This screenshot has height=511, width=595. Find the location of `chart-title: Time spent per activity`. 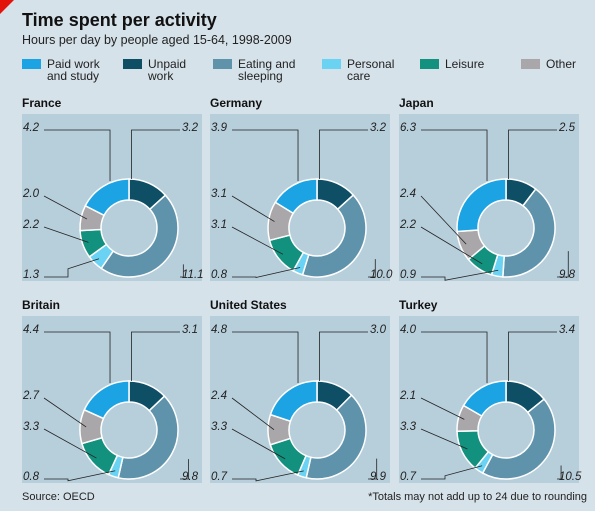

chart-title: Time spent per activity is located at coordinates (119, 20).